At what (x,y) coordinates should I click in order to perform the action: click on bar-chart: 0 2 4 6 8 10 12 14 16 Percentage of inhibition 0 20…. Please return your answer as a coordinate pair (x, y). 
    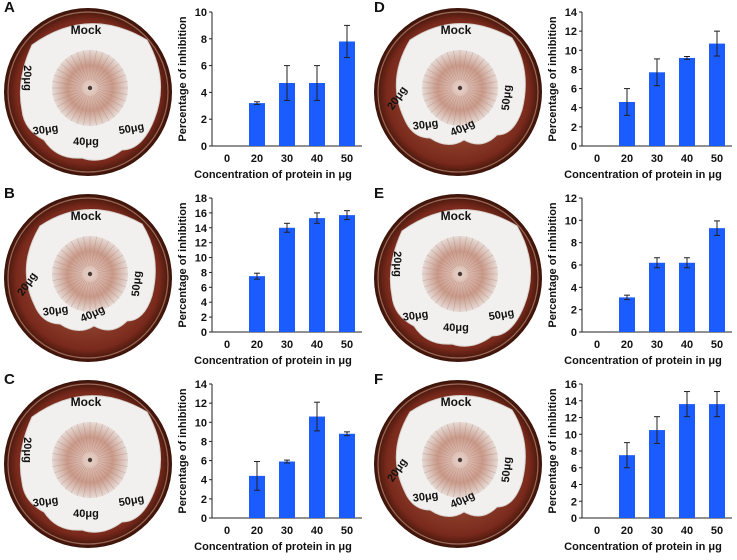
    Looking at the image, I should click on (639, 466).